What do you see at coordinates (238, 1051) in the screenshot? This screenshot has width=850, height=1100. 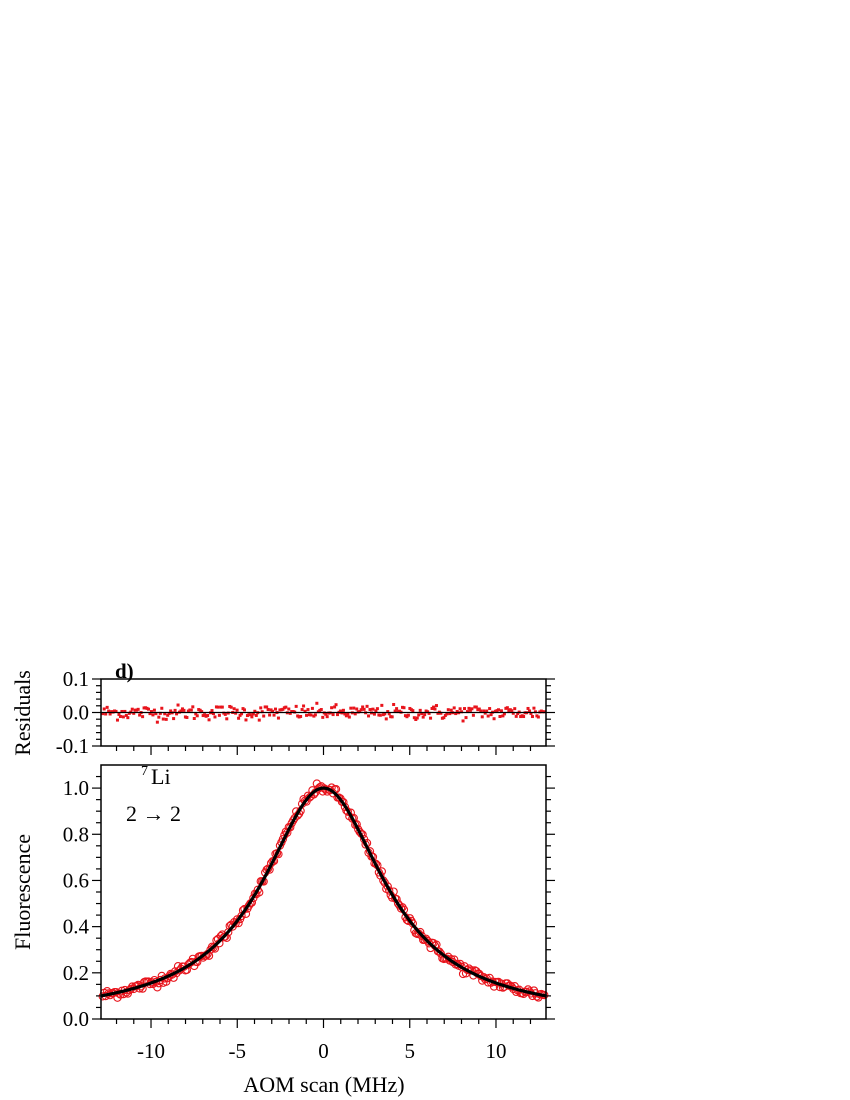 I see `x-tick-label: -5` at bounding box center [238, 1051].